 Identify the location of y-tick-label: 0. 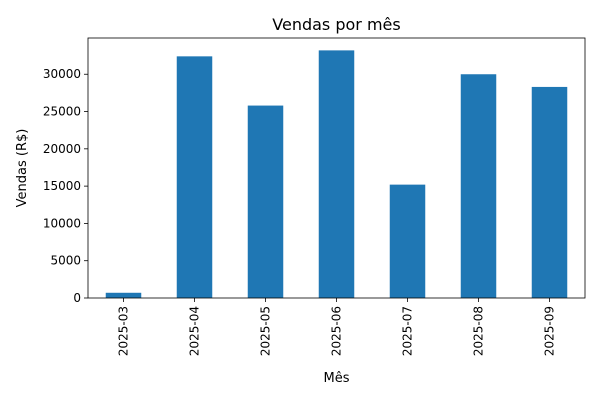
(77, 298).